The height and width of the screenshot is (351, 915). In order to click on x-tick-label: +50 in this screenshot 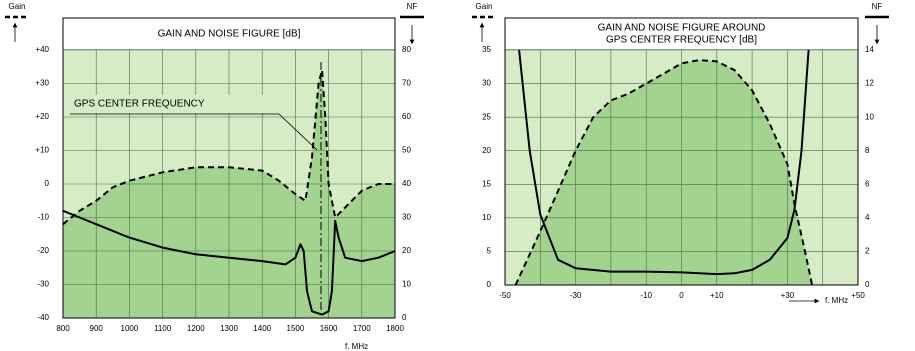, I will do `click(858, 295)`.